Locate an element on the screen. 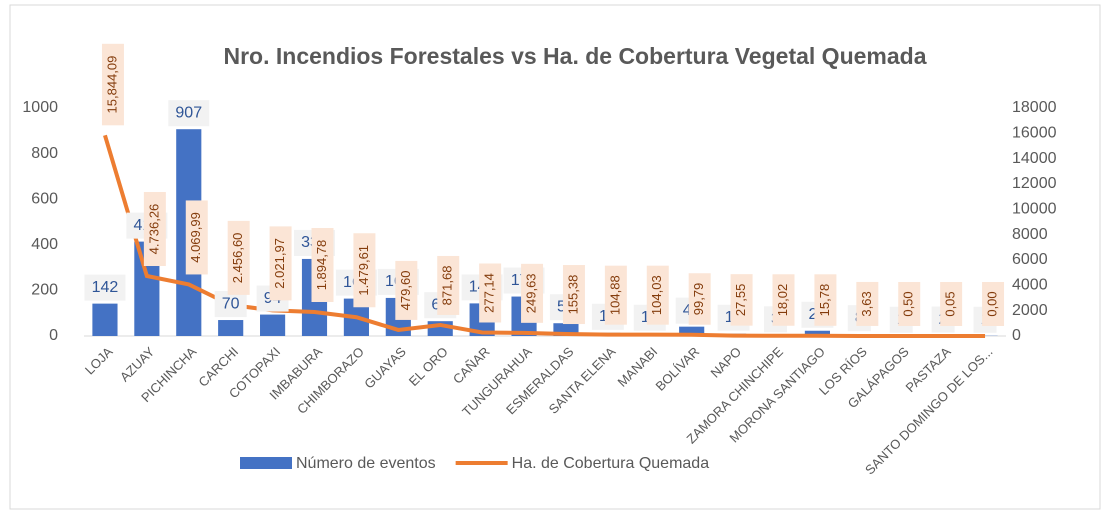 The image size is (1111, 515). data-label: 1.479,61 is located at coordinates (363, 270).